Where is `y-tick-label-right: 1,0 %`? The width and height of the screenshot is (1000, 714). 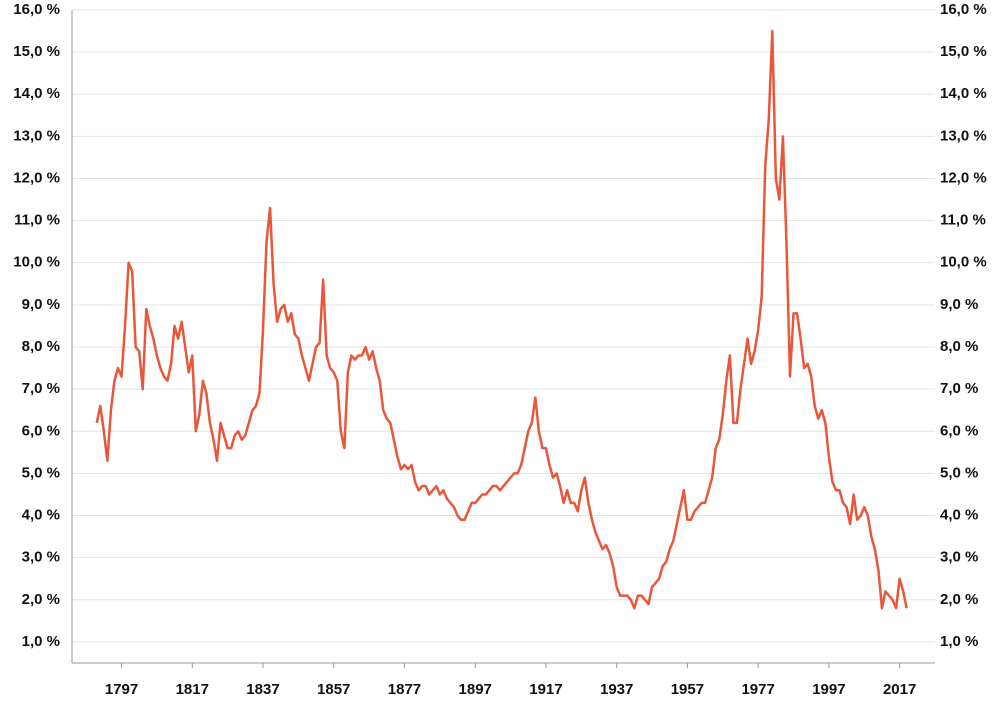 y-tick-label-right: 1,0 % is located at coordinates (959, 641).